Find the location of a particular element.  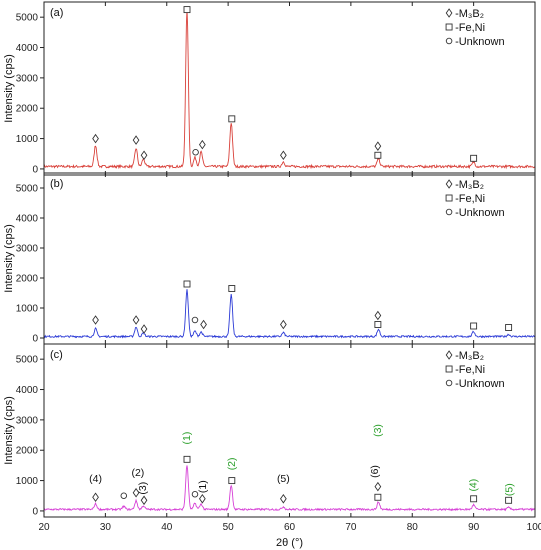

y-tick-label: 3000 is located at coordinates (27, 78).